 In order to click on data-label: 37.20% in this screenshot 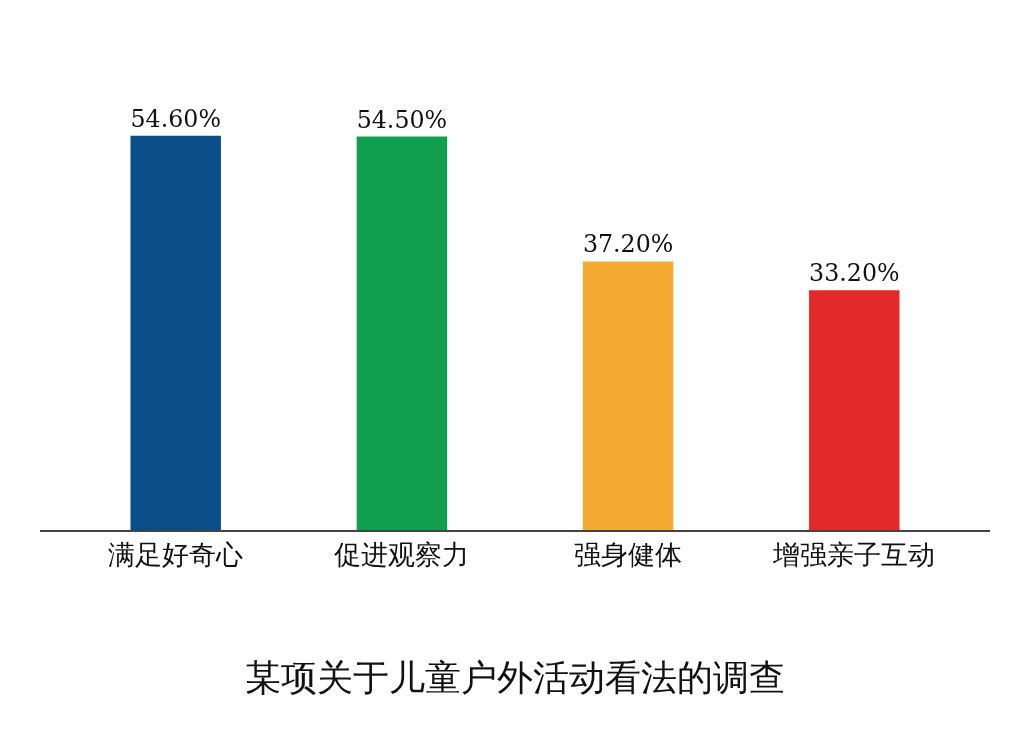, I will do `click(628, 244)`.